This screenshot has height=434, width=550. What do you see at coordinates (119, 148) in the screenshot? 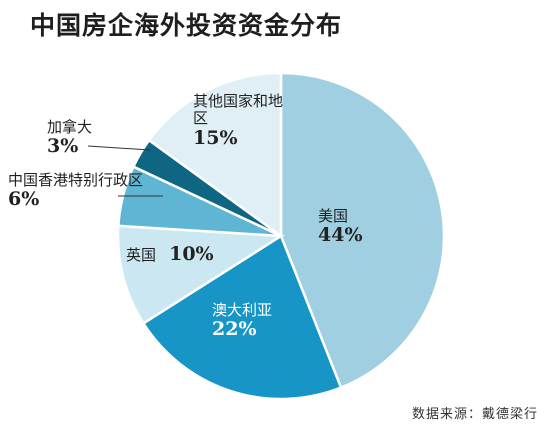
I see `leader-line-canada` at bounding box center [119, 148].